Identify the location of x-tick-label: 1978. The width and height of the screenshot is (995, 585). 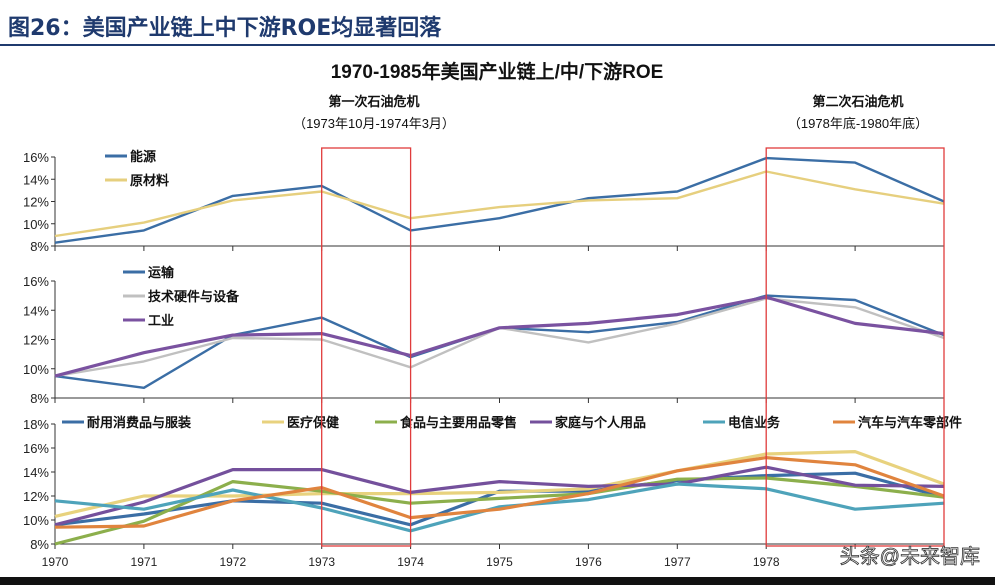
(766, 562).